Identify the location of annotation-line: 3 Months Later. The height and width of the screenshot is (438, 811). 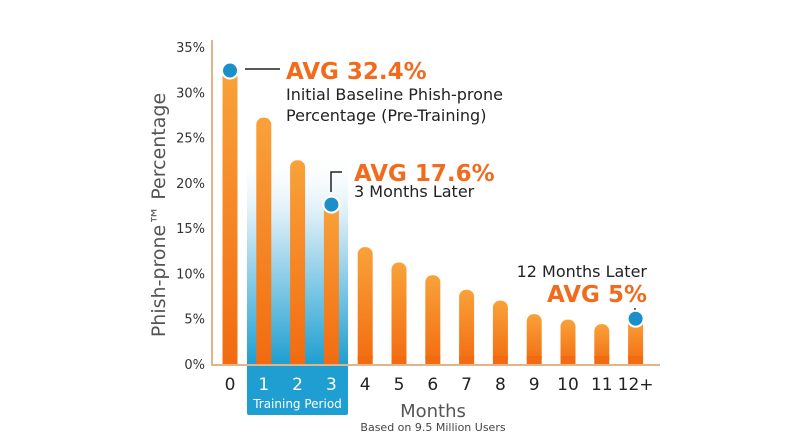
(414, 191).